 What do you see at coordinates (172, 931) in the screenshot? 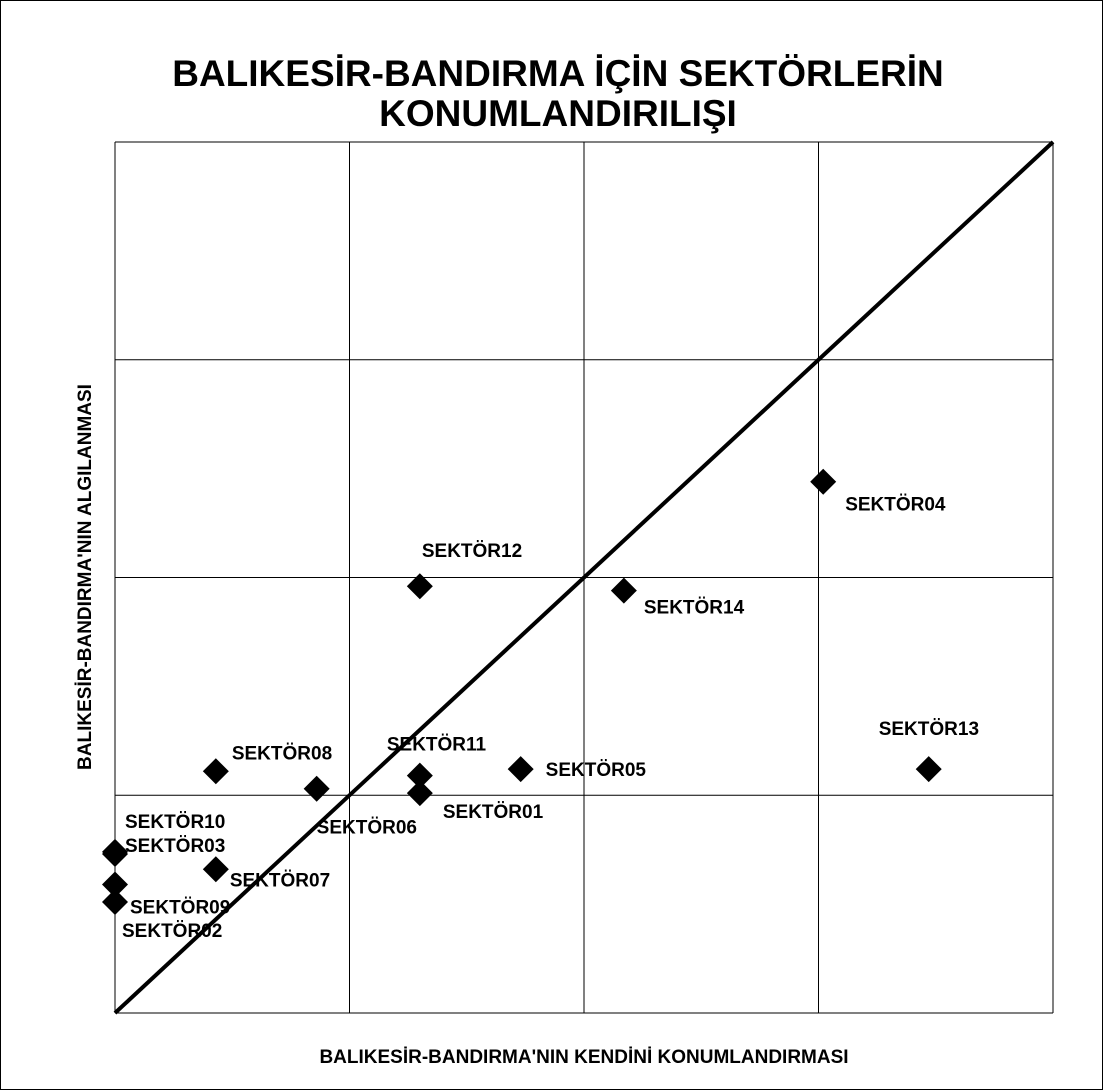
I see `point-label: SEKTÖR02` at bounding box center [172, 931].